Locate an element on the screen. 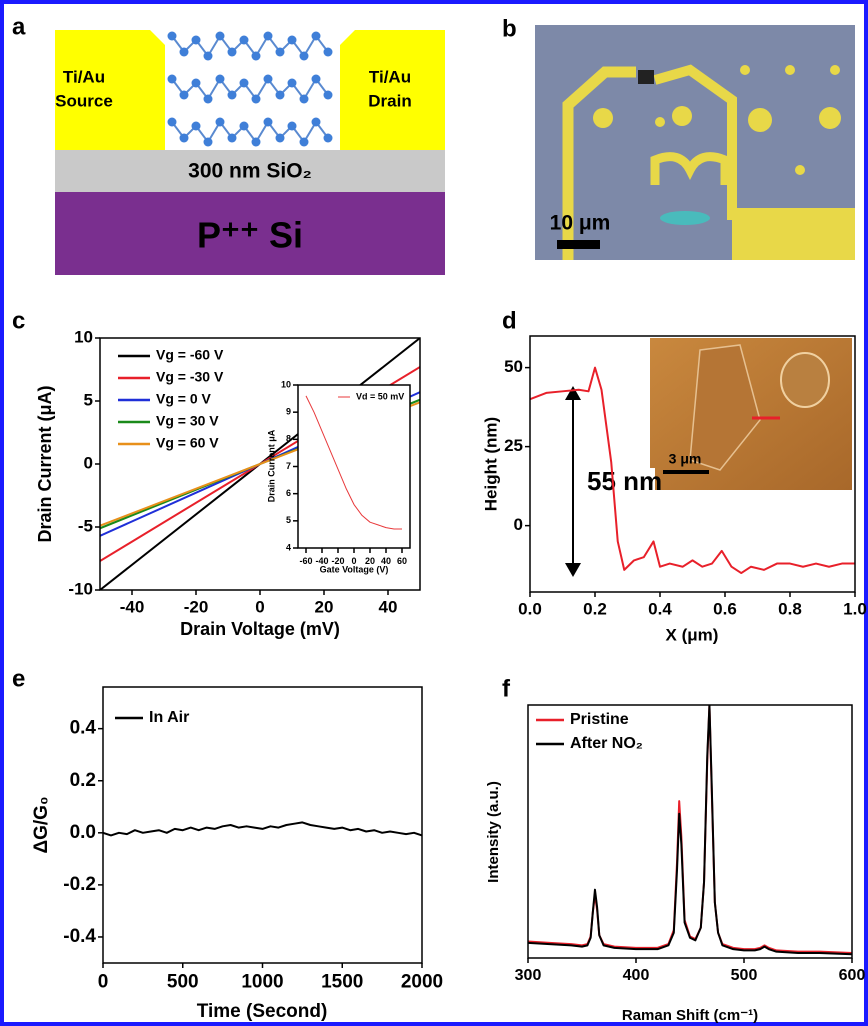 The width and height of the screenshot is (868, 1026). x-tick-label: 1500 is located at coordinates (342, 981).